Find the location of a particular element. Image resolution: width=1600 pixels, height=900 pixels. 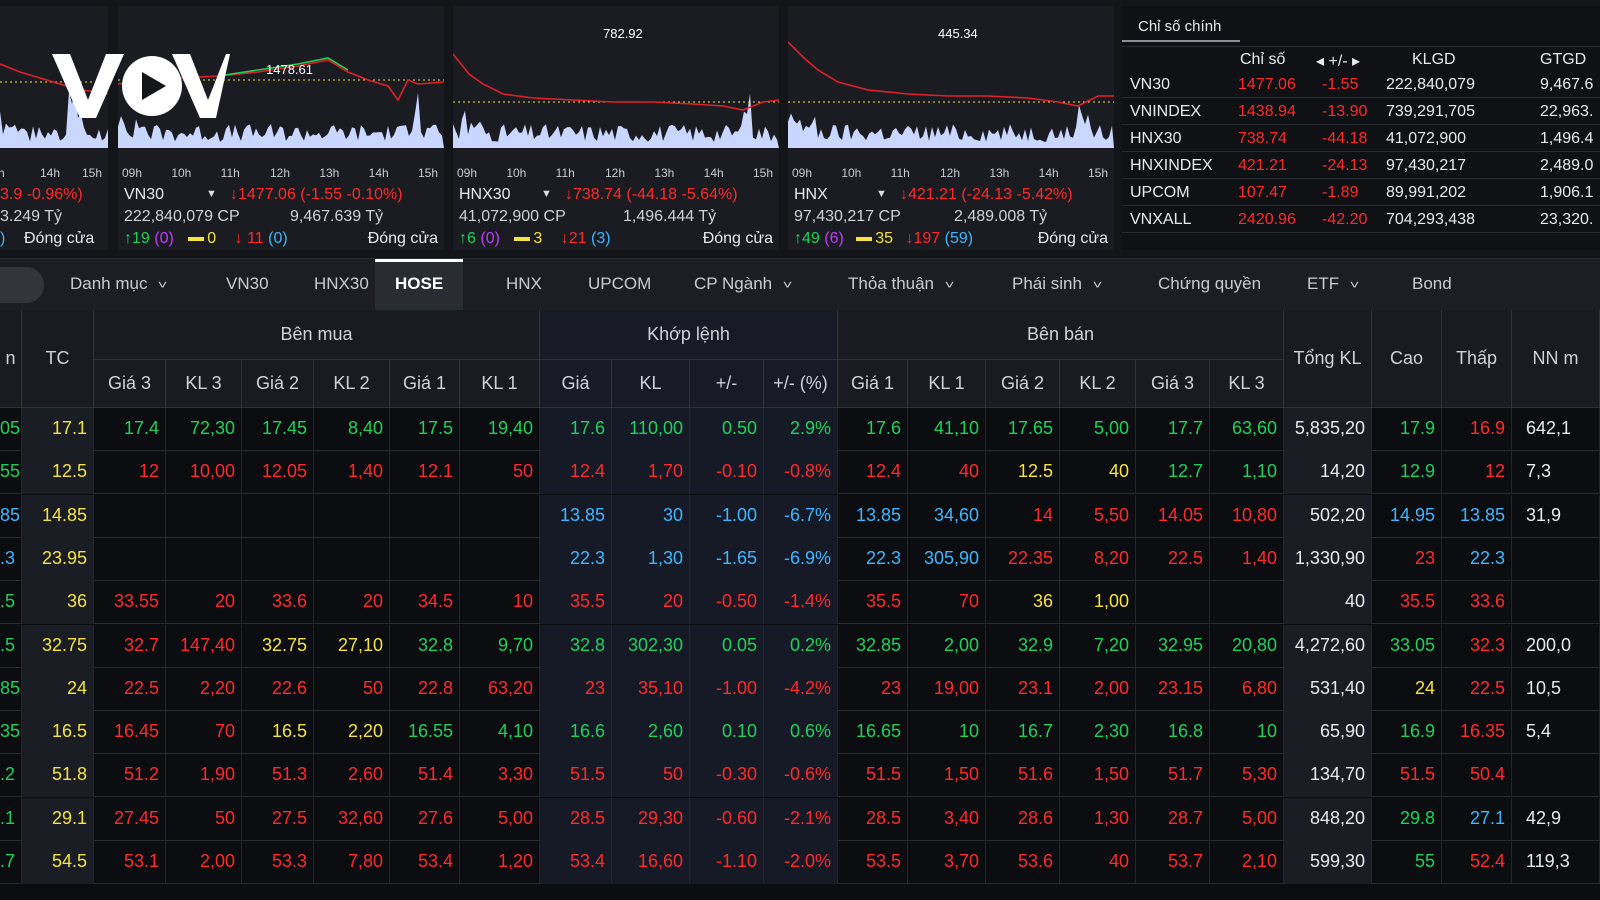

tab-phái-sinh: Phái sinh ˅ is located at coordinates (1057, 285).